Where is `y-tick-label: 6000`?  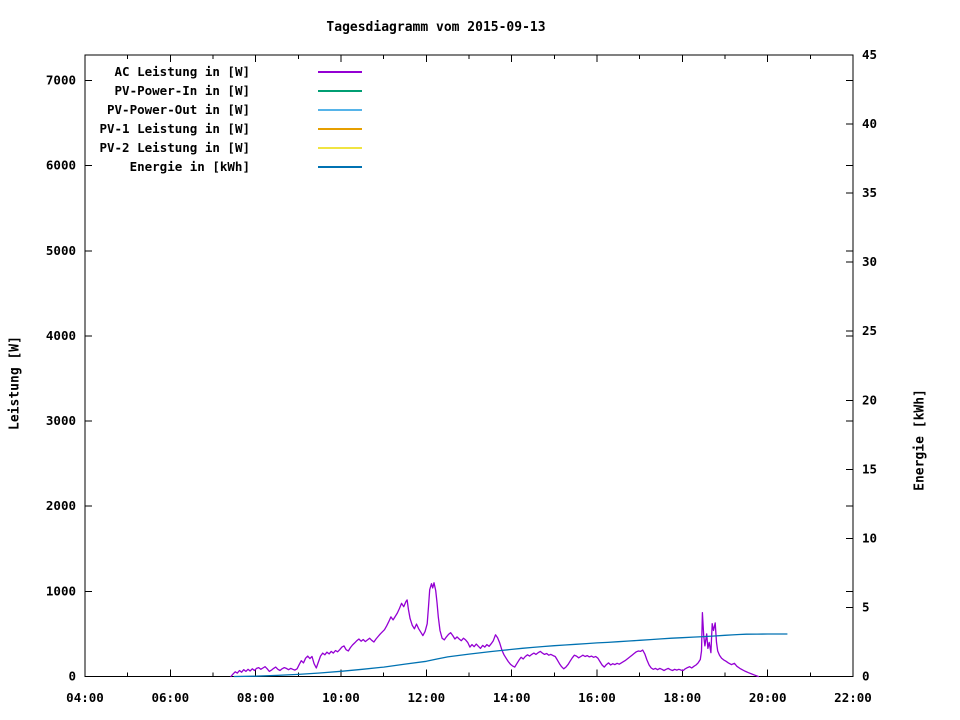 y-tick-label: 6000 is located at coordinates (61, 165).